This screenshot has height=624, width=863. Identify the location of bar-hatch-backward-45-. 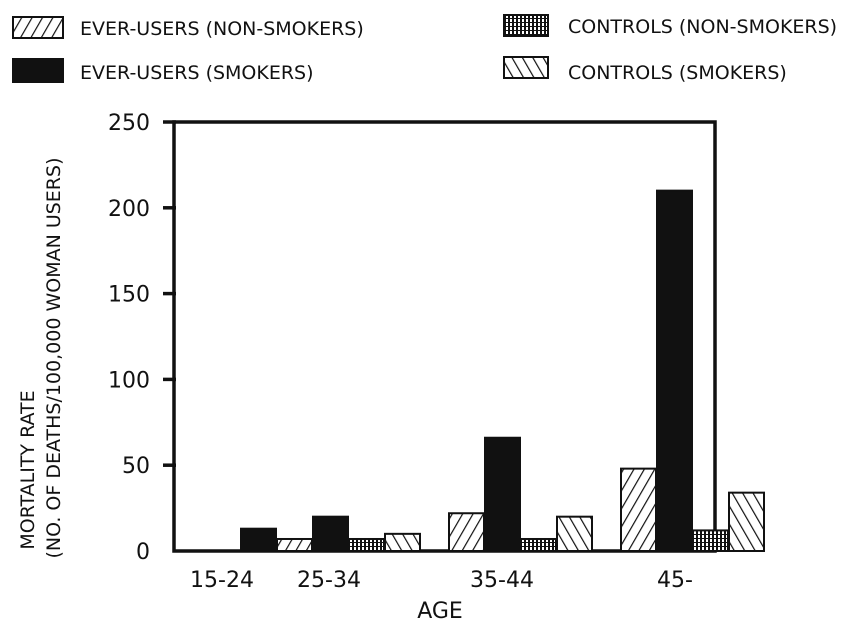
(746, 522).